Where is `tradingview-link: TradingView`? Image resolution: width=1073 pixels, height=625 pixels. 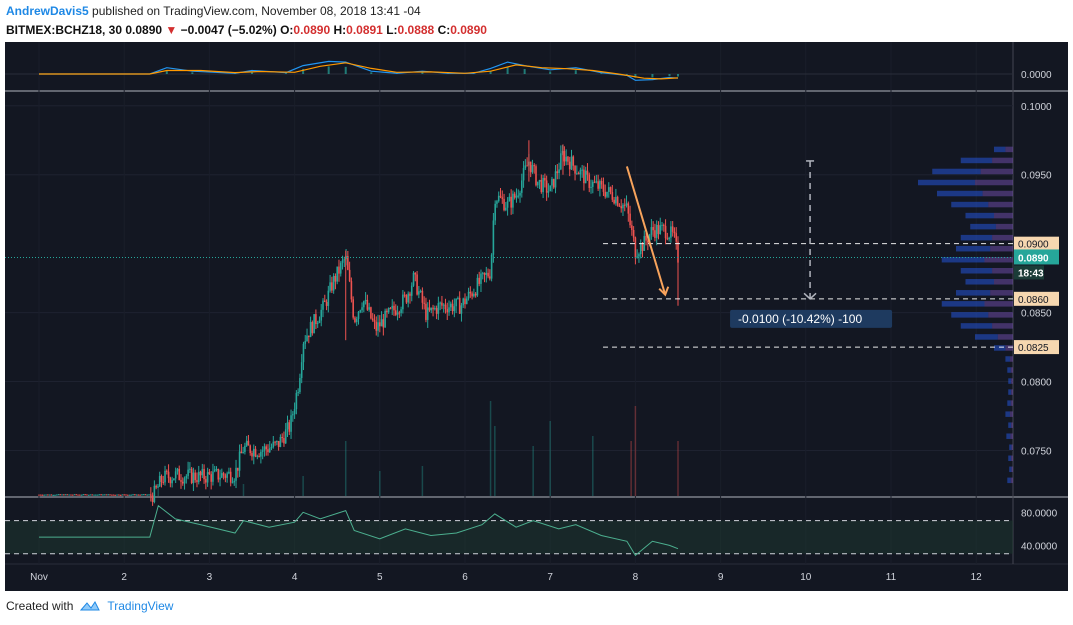
tradingview-link: TradingView is located at coordinates (140, 606).